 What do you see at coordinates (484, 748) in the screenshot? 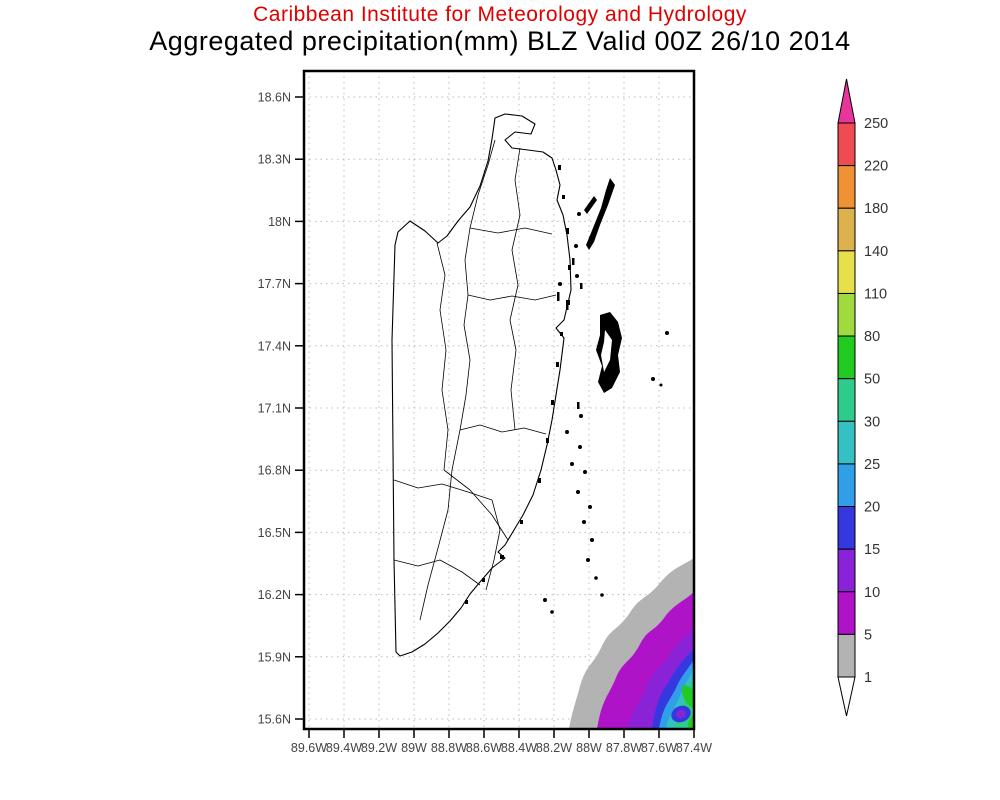
I see `lon-tick-label: 88.6W` at bounding box center [484, 748].